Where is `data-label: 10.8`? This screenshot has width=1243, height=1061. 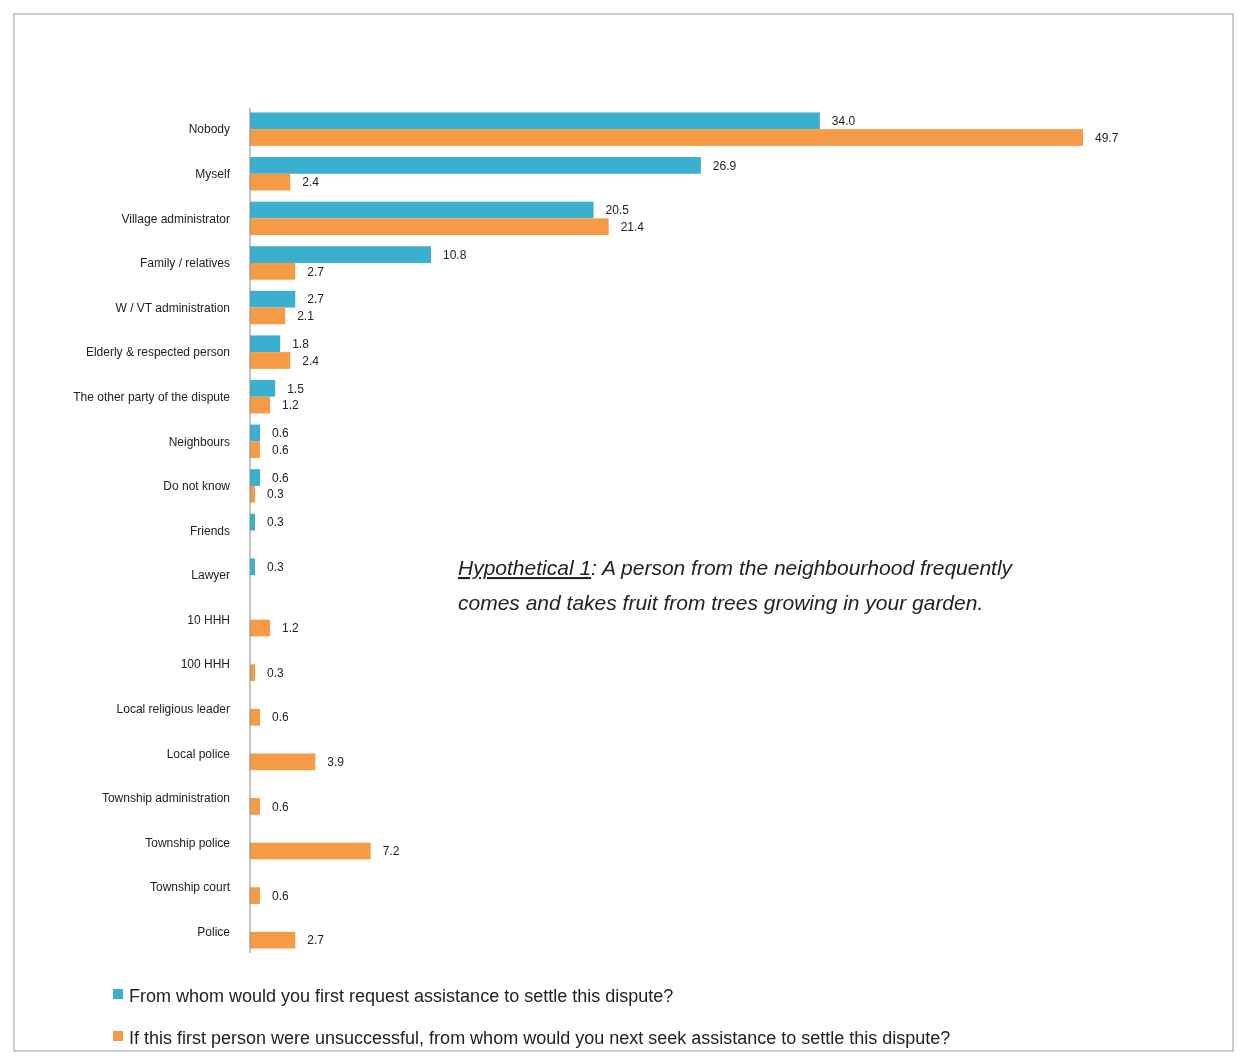 data-label: 10.8 is located at coordinates (455, 254).